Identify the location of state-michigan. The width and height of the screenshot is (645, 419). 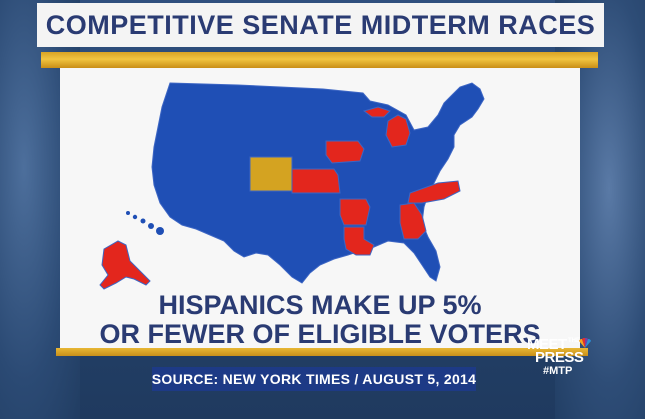
(386, 127).